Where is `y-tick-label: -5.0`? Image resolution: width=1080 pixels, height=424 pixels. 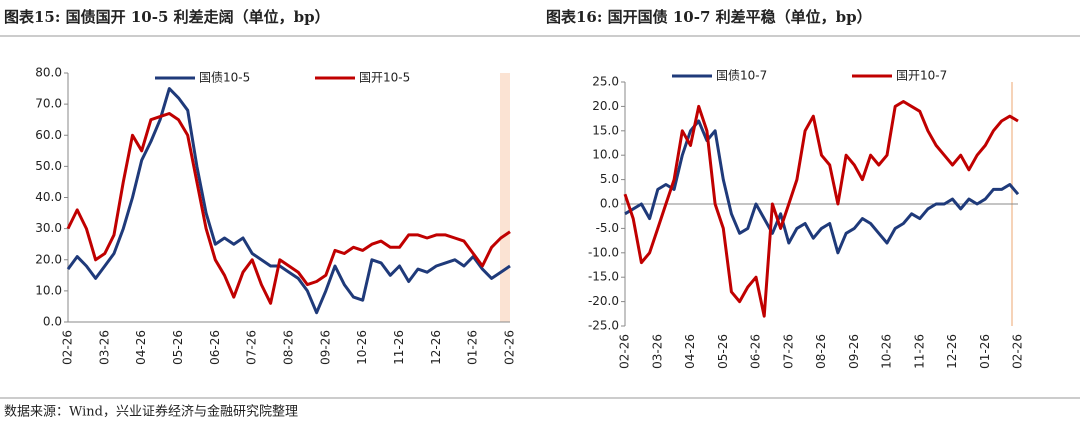 y-tick-label: -5.0 is located at coordinates (607, 228).